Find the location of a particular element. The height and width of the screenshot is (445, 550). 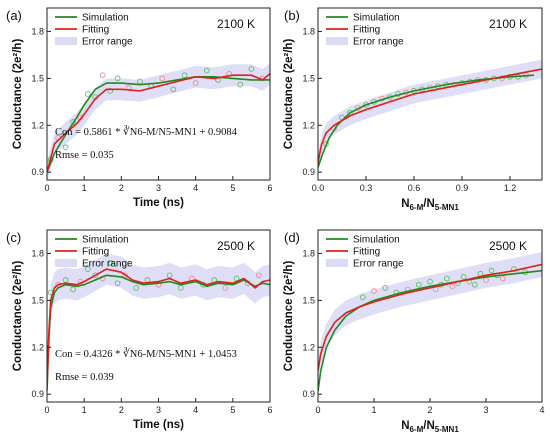

y-axis-label: Conductance (2e²/h) is located at coordinates (289, 94).